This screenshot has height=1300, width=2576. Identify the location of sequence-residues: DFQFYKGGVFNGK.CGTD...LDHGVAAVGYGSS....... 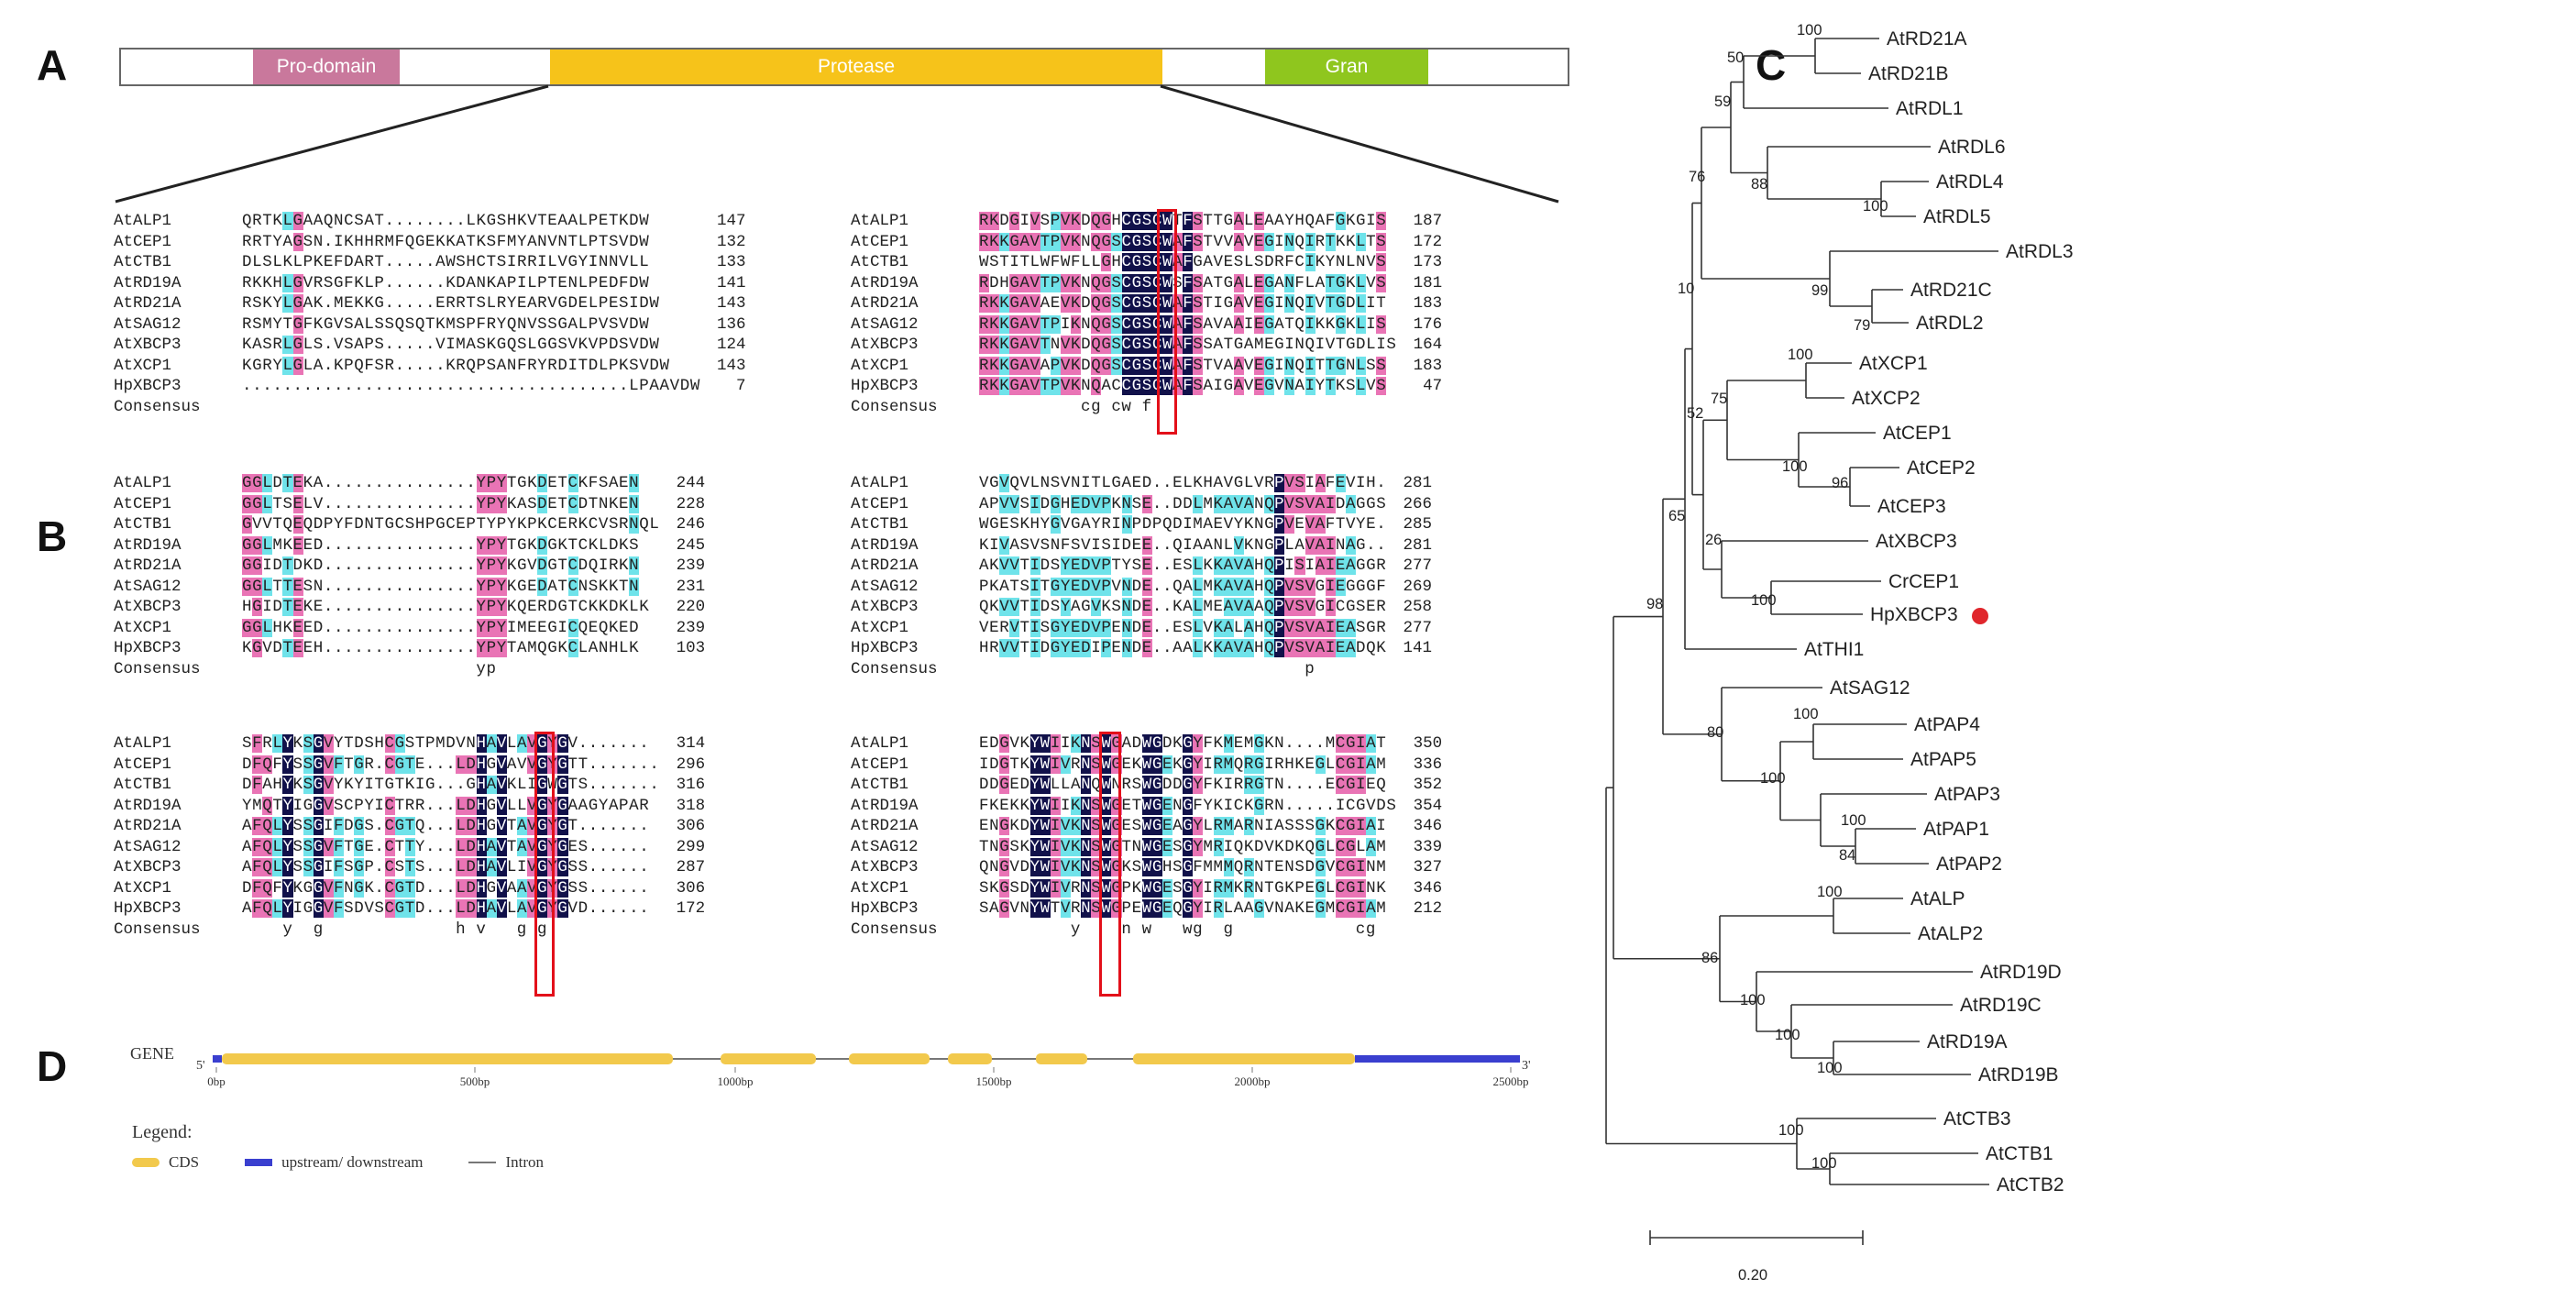
(446, 888).